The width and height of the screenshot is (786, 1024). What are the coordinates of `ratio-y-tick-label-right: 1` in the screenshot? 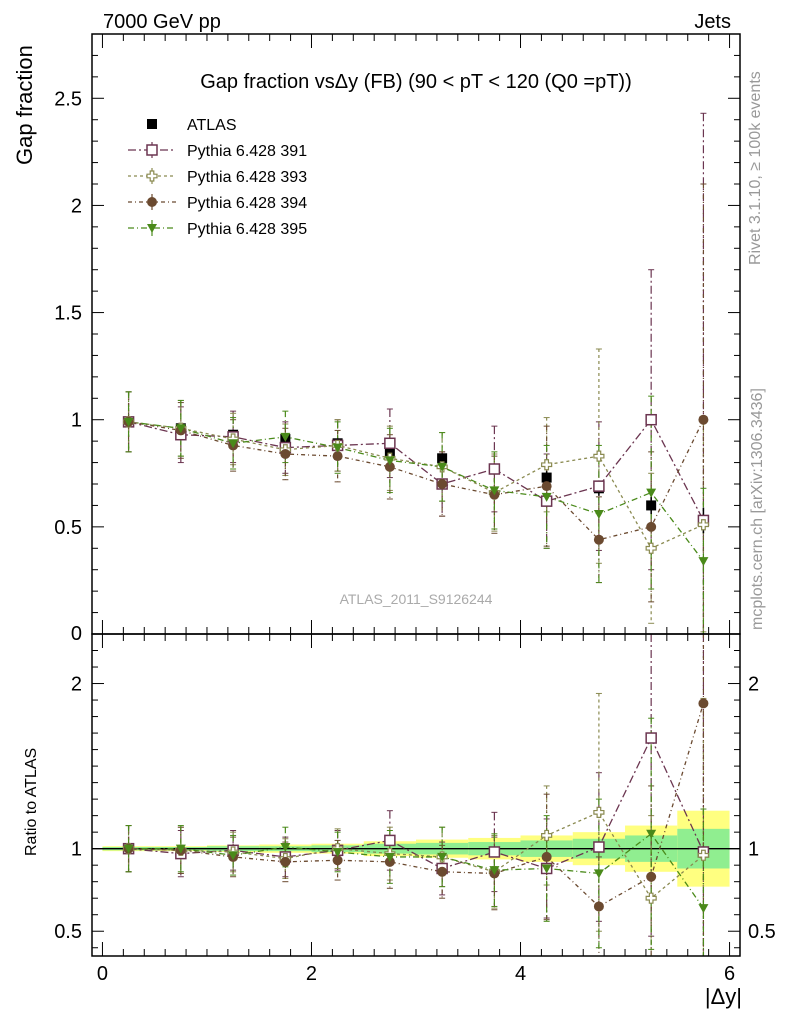 It's located at (753, 850).